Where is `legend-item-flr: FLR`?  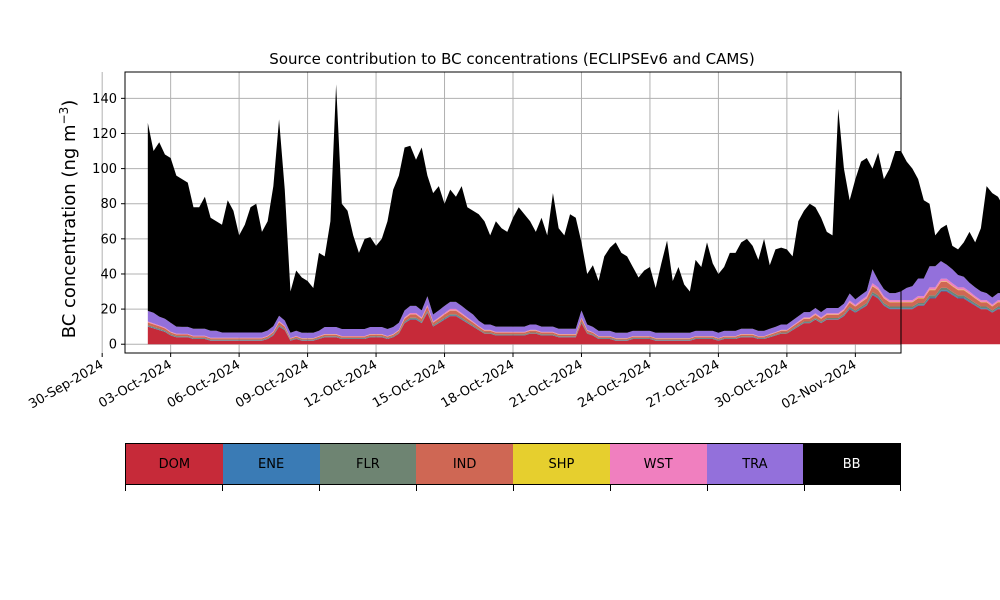 legend-item-flr: FLR is located at coordinates (368, 464).